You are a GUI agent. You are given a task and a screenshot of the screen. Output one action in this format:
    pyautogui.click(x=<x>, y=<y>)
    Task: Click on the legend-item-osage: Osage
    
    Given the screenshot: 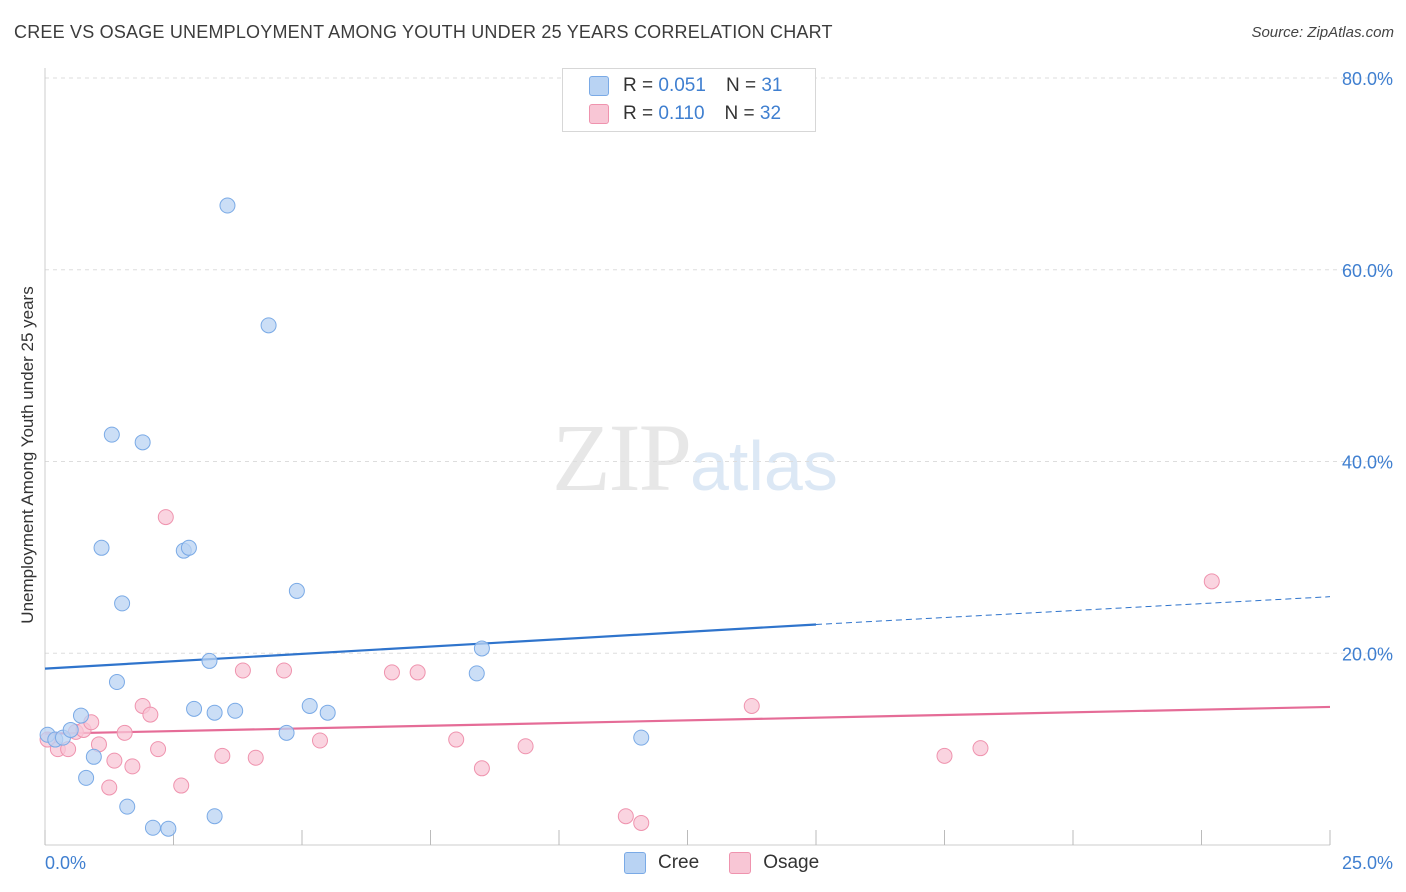 What is the action you would take?
    pyautogui.click(x=774, y=863)
    